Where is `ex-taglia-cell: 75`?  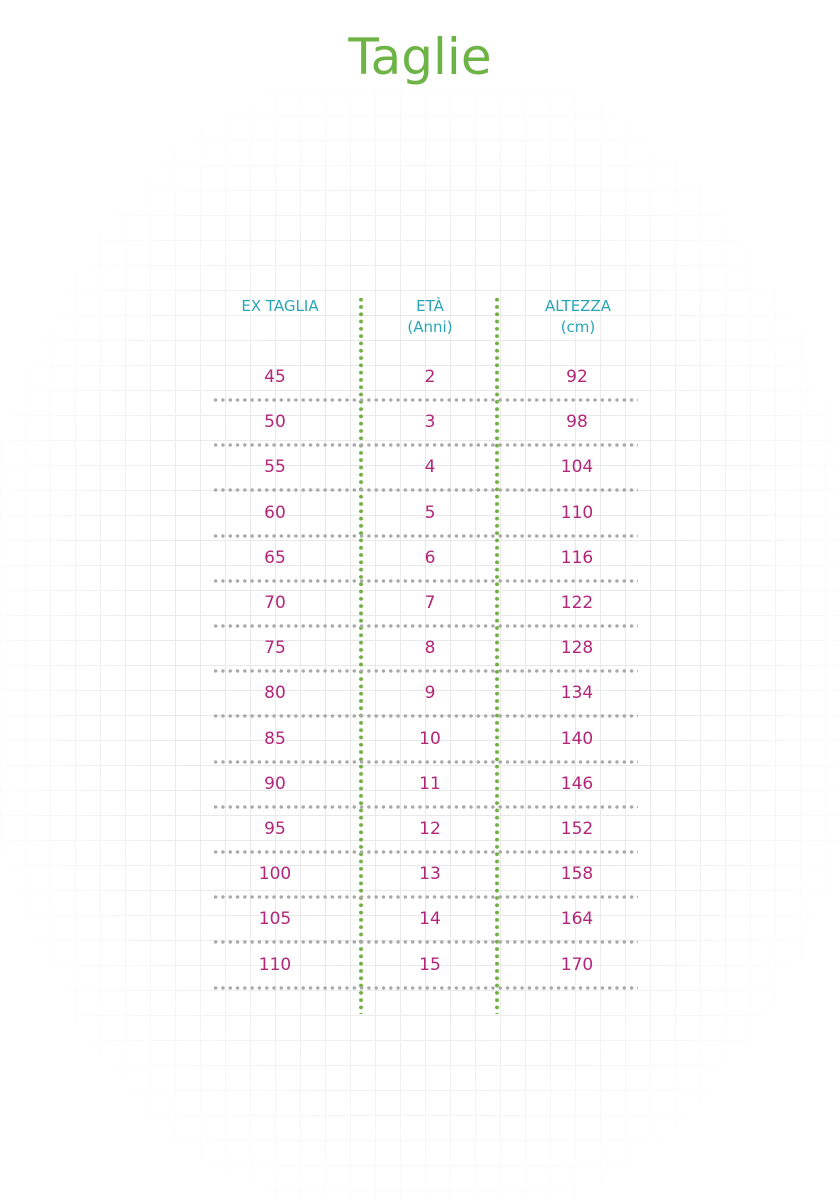 ex-taglia-cell: 75 is located at coordinates (275, 648).